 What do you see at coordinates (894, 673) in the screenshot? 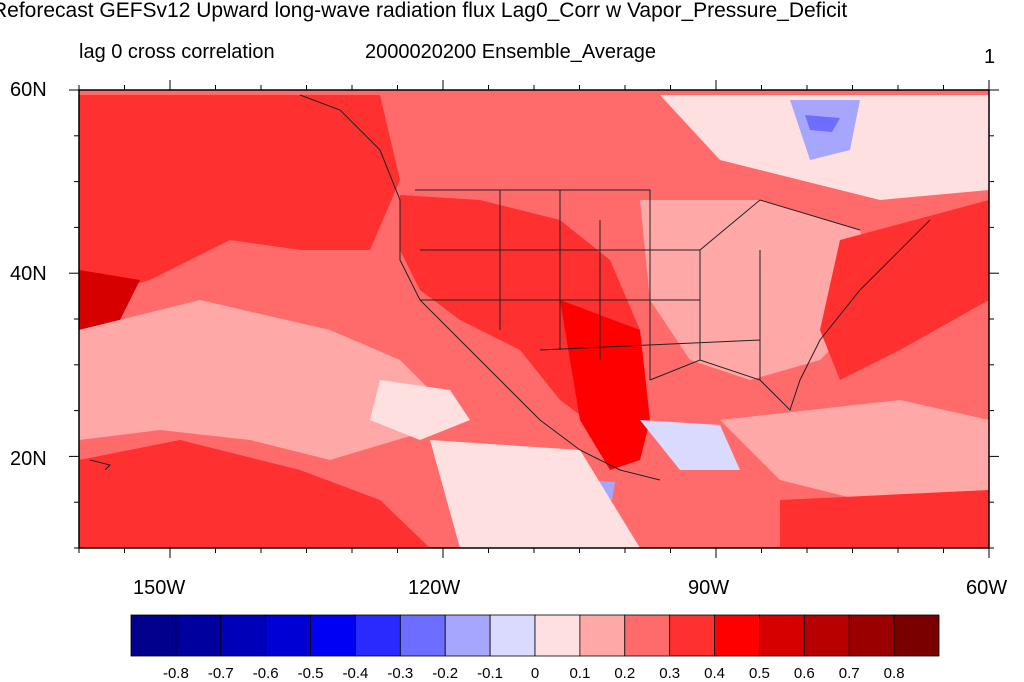
I see `colorbar-label: 0.8` at bounding box center [894, 673].